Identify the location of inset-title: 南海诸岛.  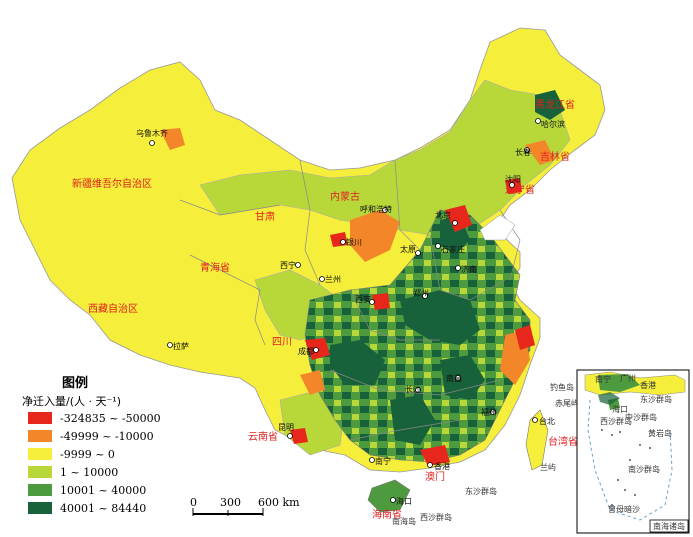
(669, 526).